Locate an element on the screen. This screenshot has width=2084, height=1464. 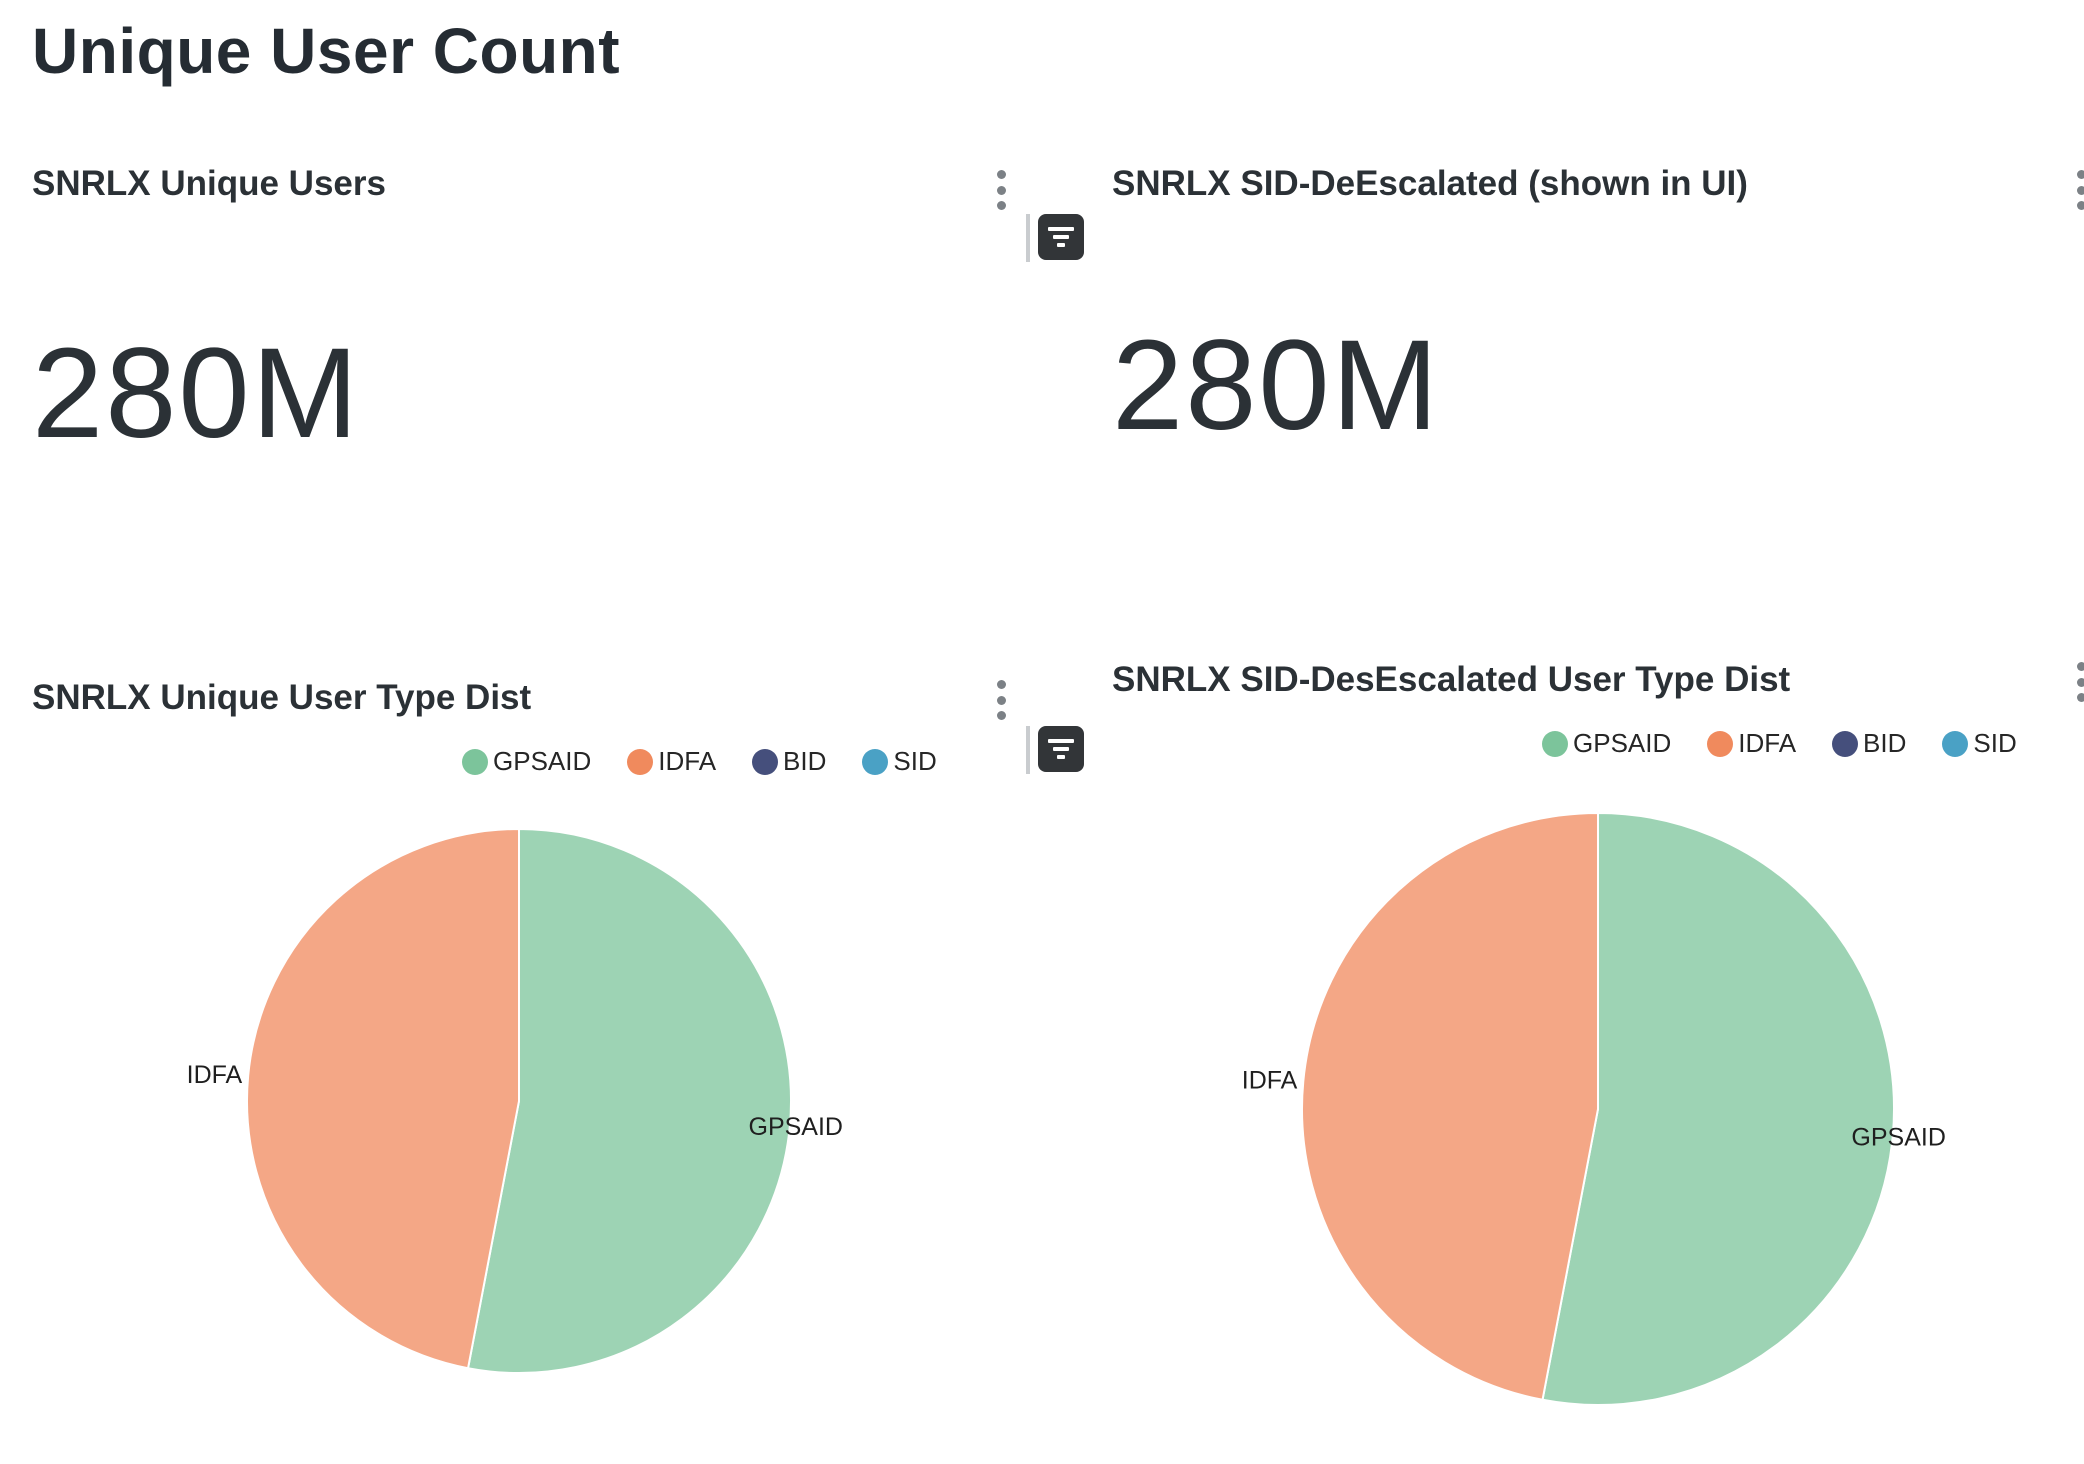
page-title: Unique User Count is located at coordinates (326, 51).